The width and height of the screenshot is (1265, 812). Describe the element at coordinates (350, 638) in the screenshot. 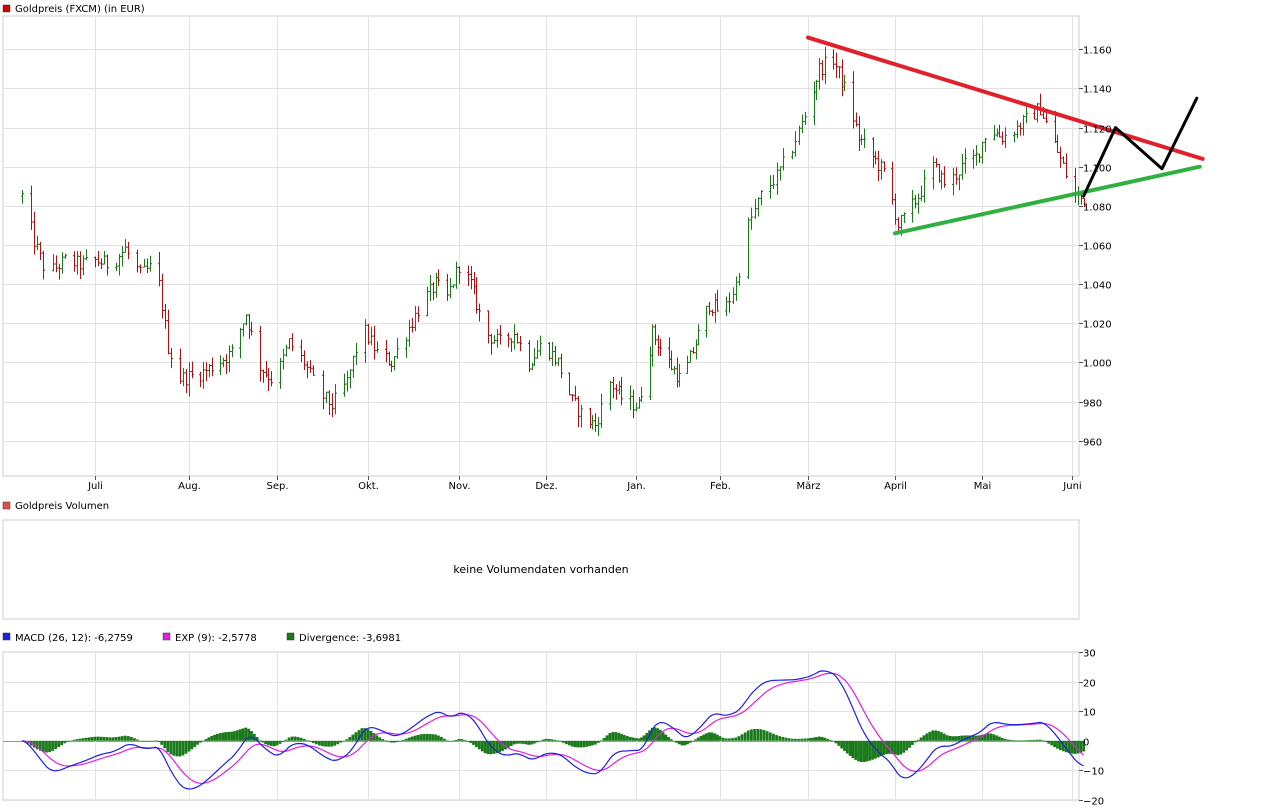

I see `divergence-legend-label: Divergence: -3,6981` at that location.